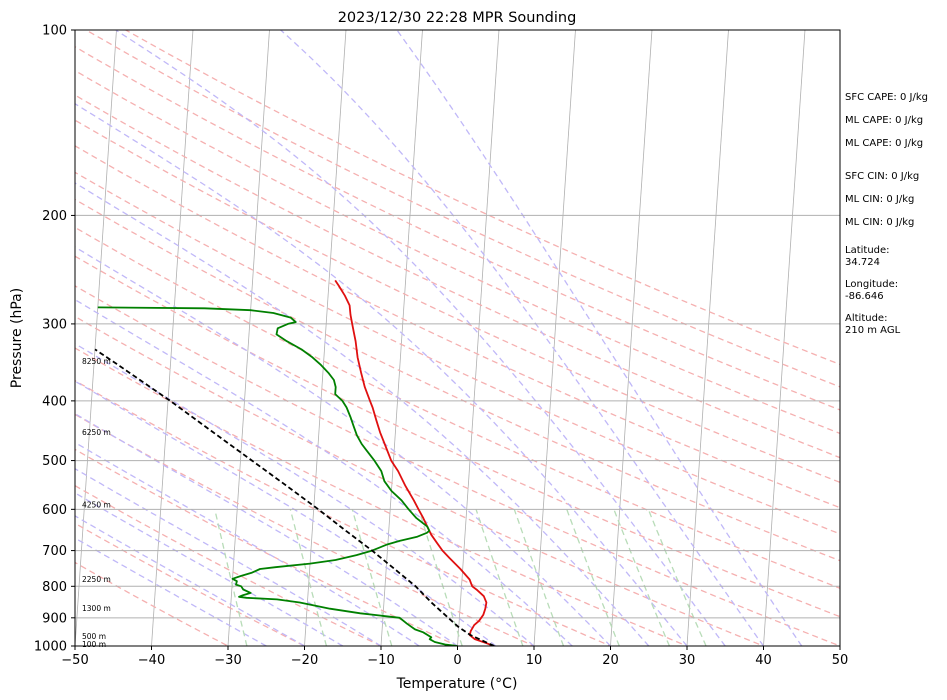  Describe the element at coordinates (457, 18) in the screenshot. I see `chart-title: 2023/12/30 22:28 MPR Sounding` at that location.